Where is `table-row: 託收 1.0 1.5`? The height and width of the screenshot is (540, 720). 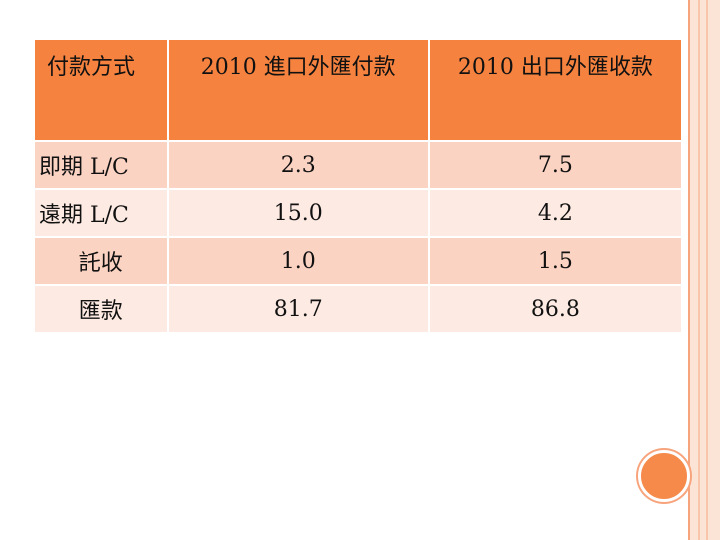
table-row: 託收 1.0 1.5 is located at coordinates (358, 261).